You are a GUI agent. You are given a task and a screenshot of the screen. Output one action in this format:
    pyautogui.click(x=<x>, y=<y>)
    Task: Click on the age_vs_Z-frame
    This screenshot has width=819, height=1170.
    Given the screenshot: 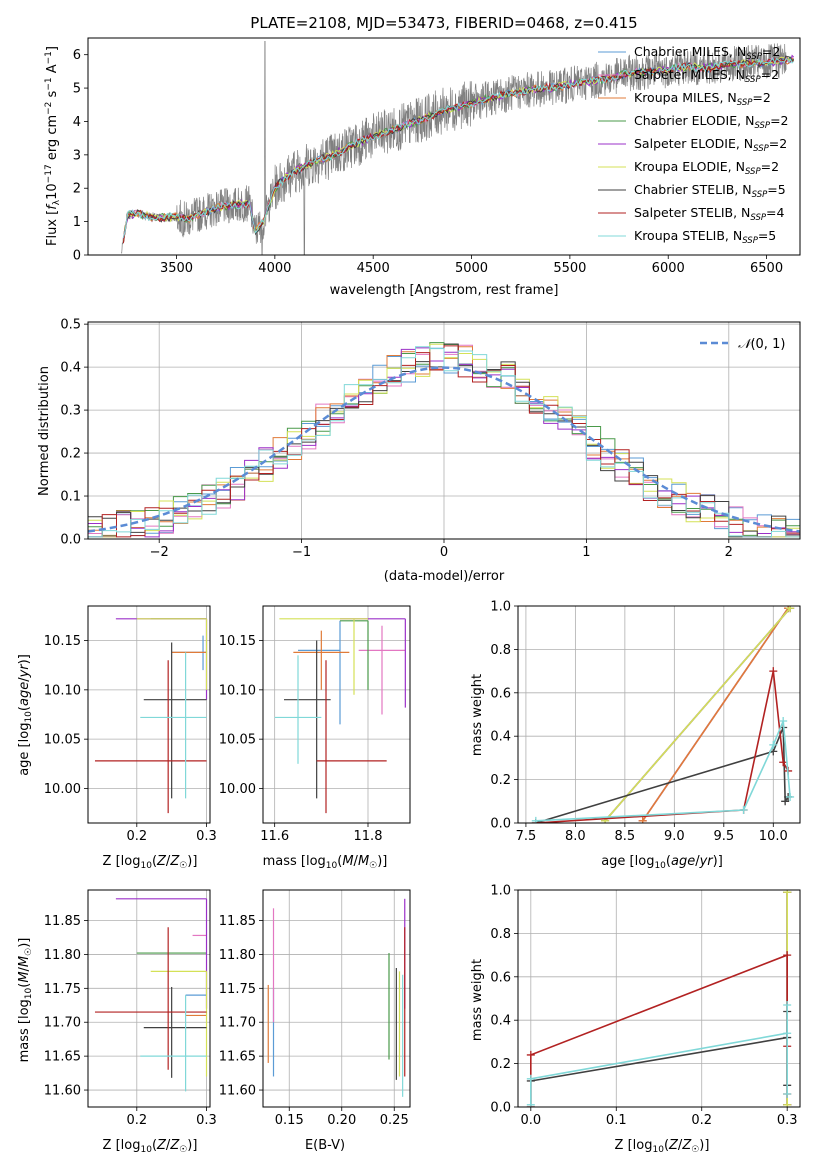 What is the action you would take?
    pyautogui.click(x=149, y=714)
    